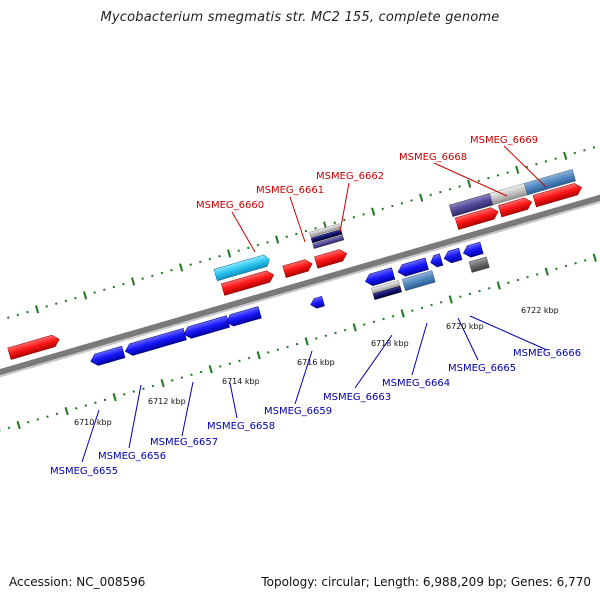 This screenshot has width=600, height=600. Describe the element at coordinates (243, 317) in the screenshot. I see `gene-msmeg-6658-arrow` at that location.